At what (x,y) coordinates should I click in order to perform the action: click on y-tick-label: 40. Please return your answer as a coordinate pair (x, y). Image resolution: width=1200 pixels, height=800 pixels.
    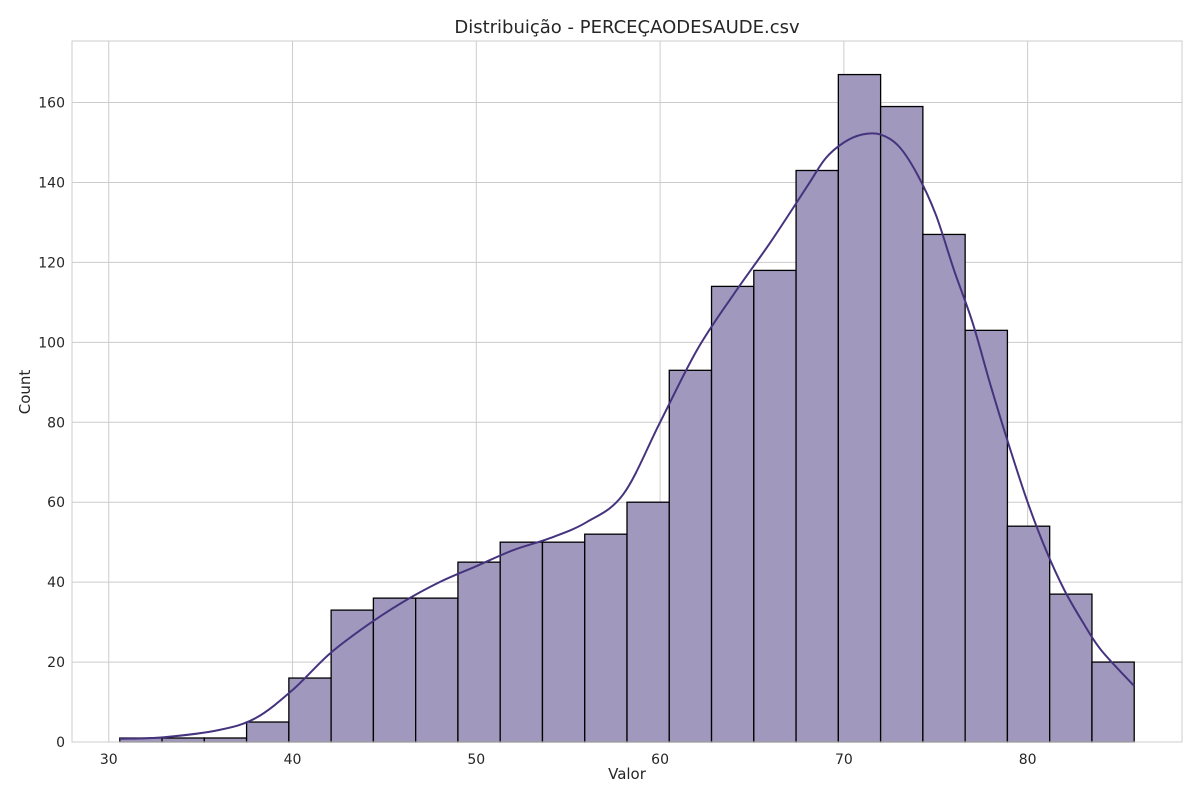
    Looking at the image, I should click on (56, 583).